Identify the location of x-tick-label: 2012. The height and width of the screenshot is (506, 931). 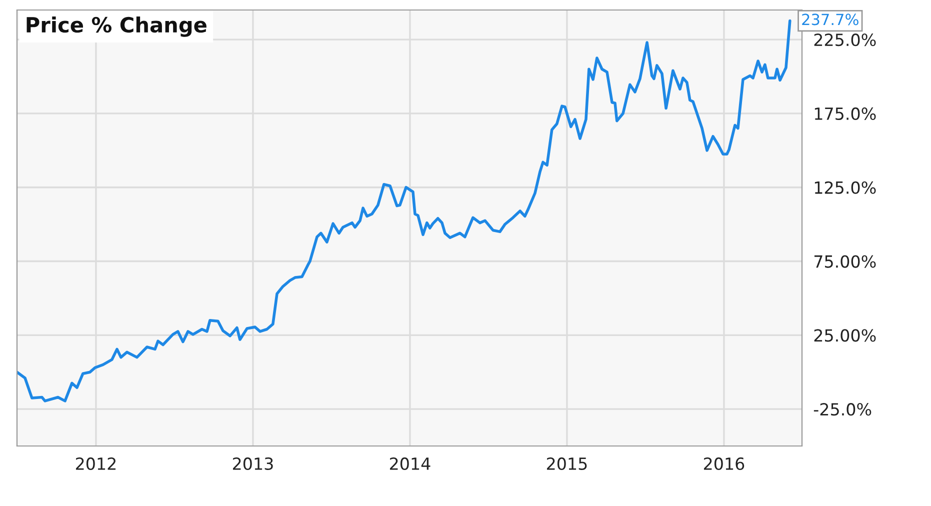
(96, 463).